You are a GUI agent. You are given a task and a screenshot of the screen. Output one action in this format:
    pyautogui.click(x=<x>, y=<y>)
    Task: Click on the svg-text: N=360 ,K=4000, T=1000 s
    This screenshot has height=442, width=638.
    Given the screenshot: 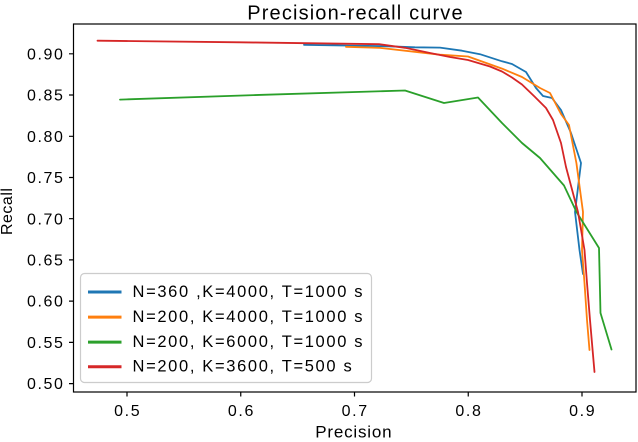 What is the action you would take?
    pyautogui.click(x=249, y=292)
    